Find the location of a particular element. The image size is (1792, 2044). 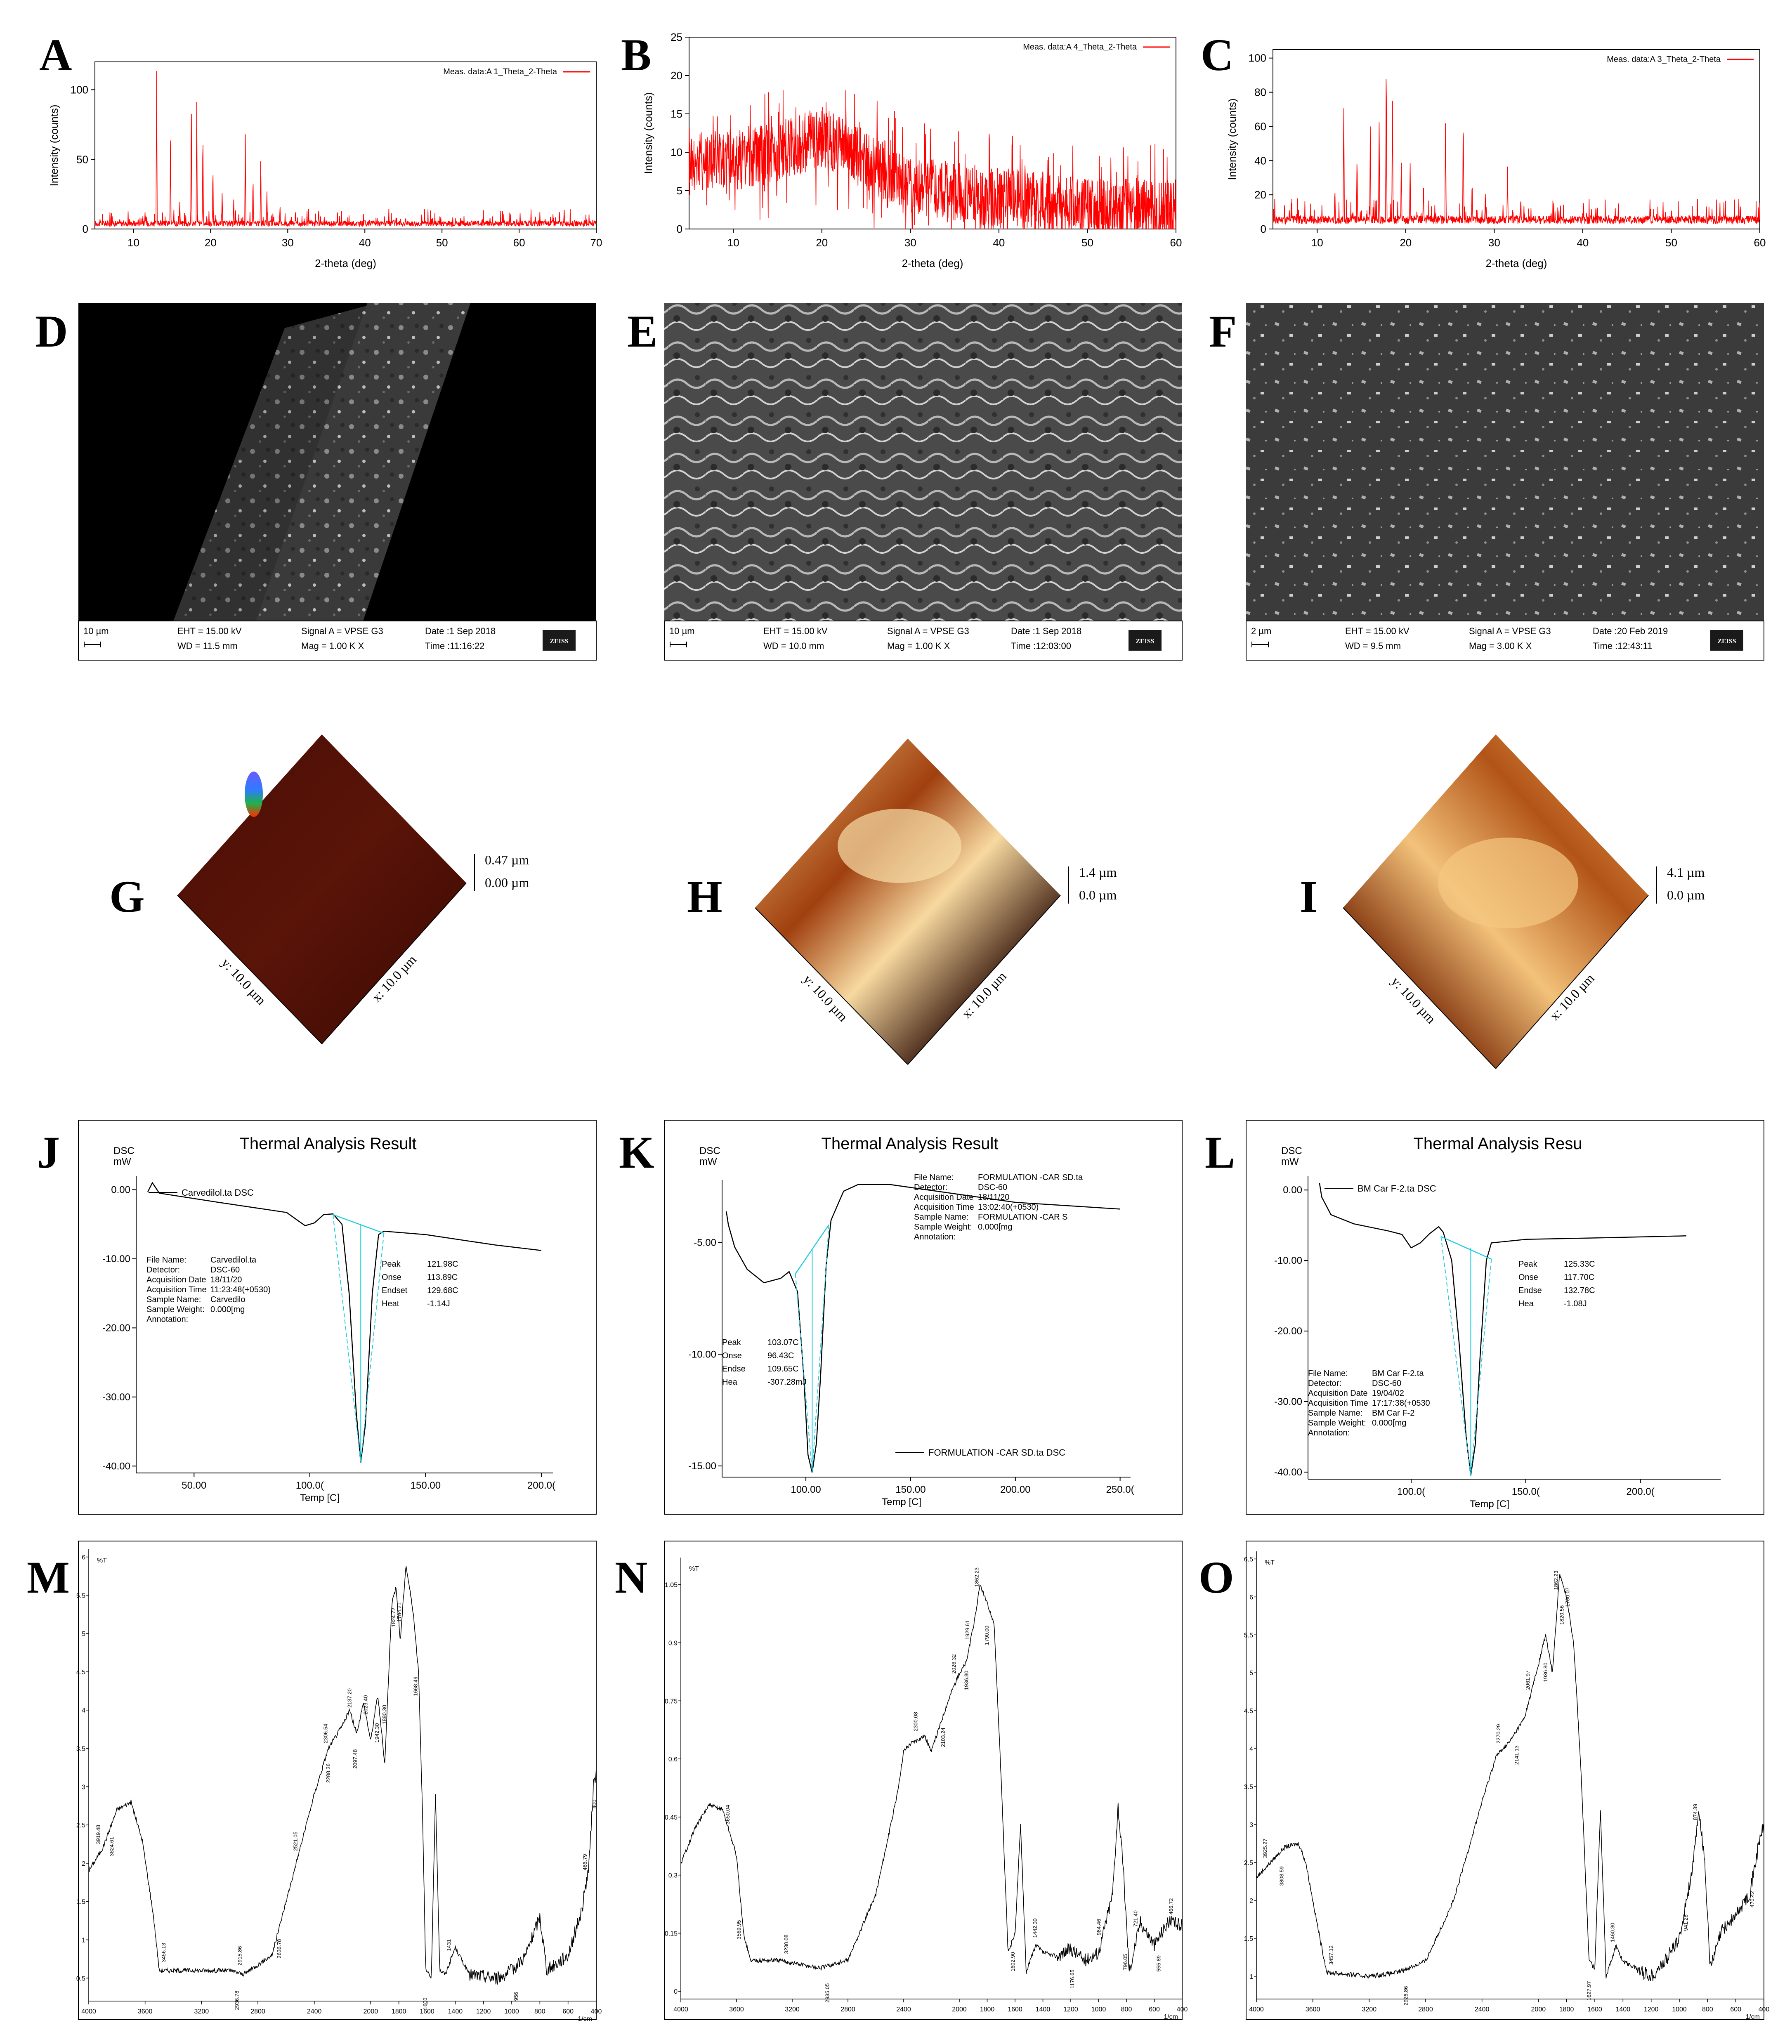

peak-label: 1600 is located at coordinates (425, 2003).